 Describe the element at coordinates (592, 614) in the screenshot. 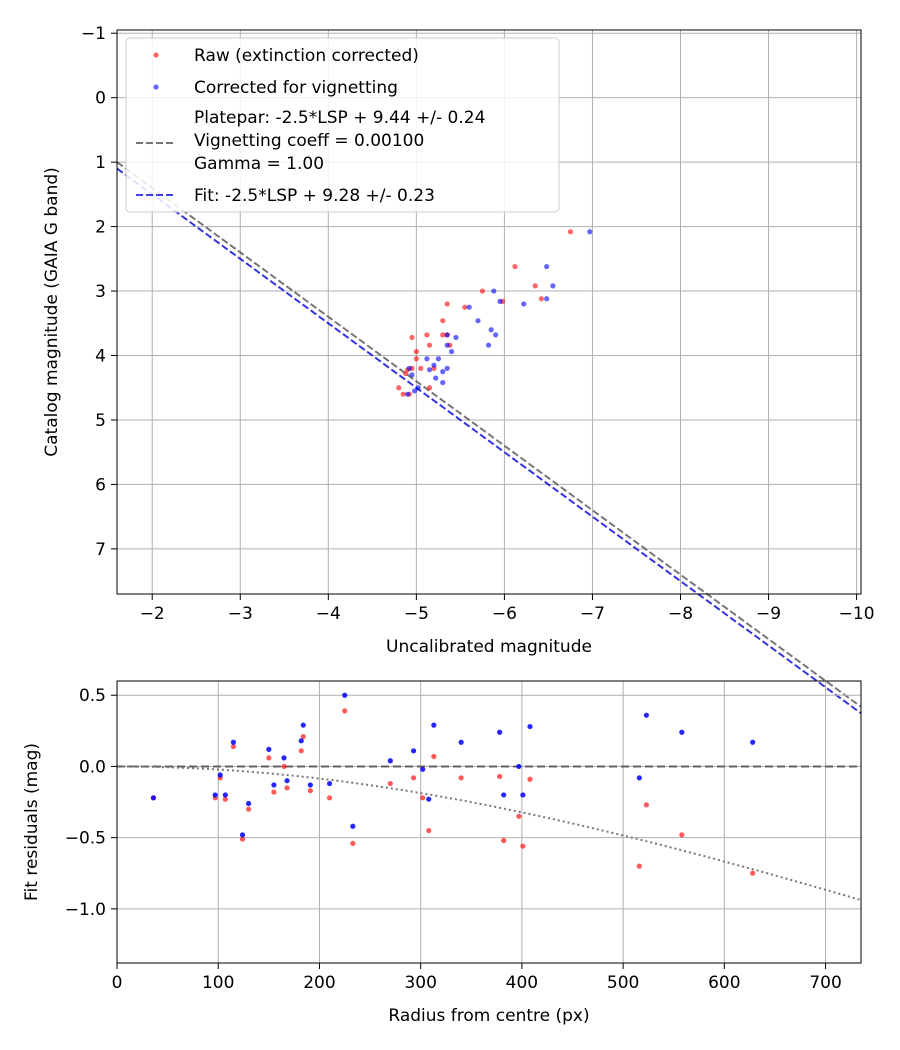

I see `top-x-tick-label: −7` at that location.